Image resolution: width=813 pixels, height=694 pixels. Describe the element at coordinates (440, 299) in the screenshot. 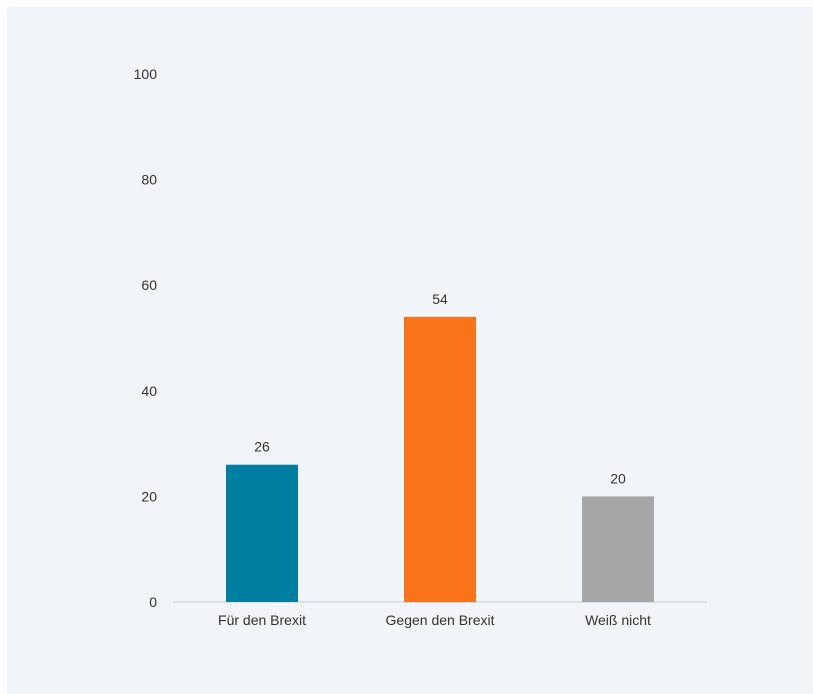

I see `bar-value-label: 54` at that location.